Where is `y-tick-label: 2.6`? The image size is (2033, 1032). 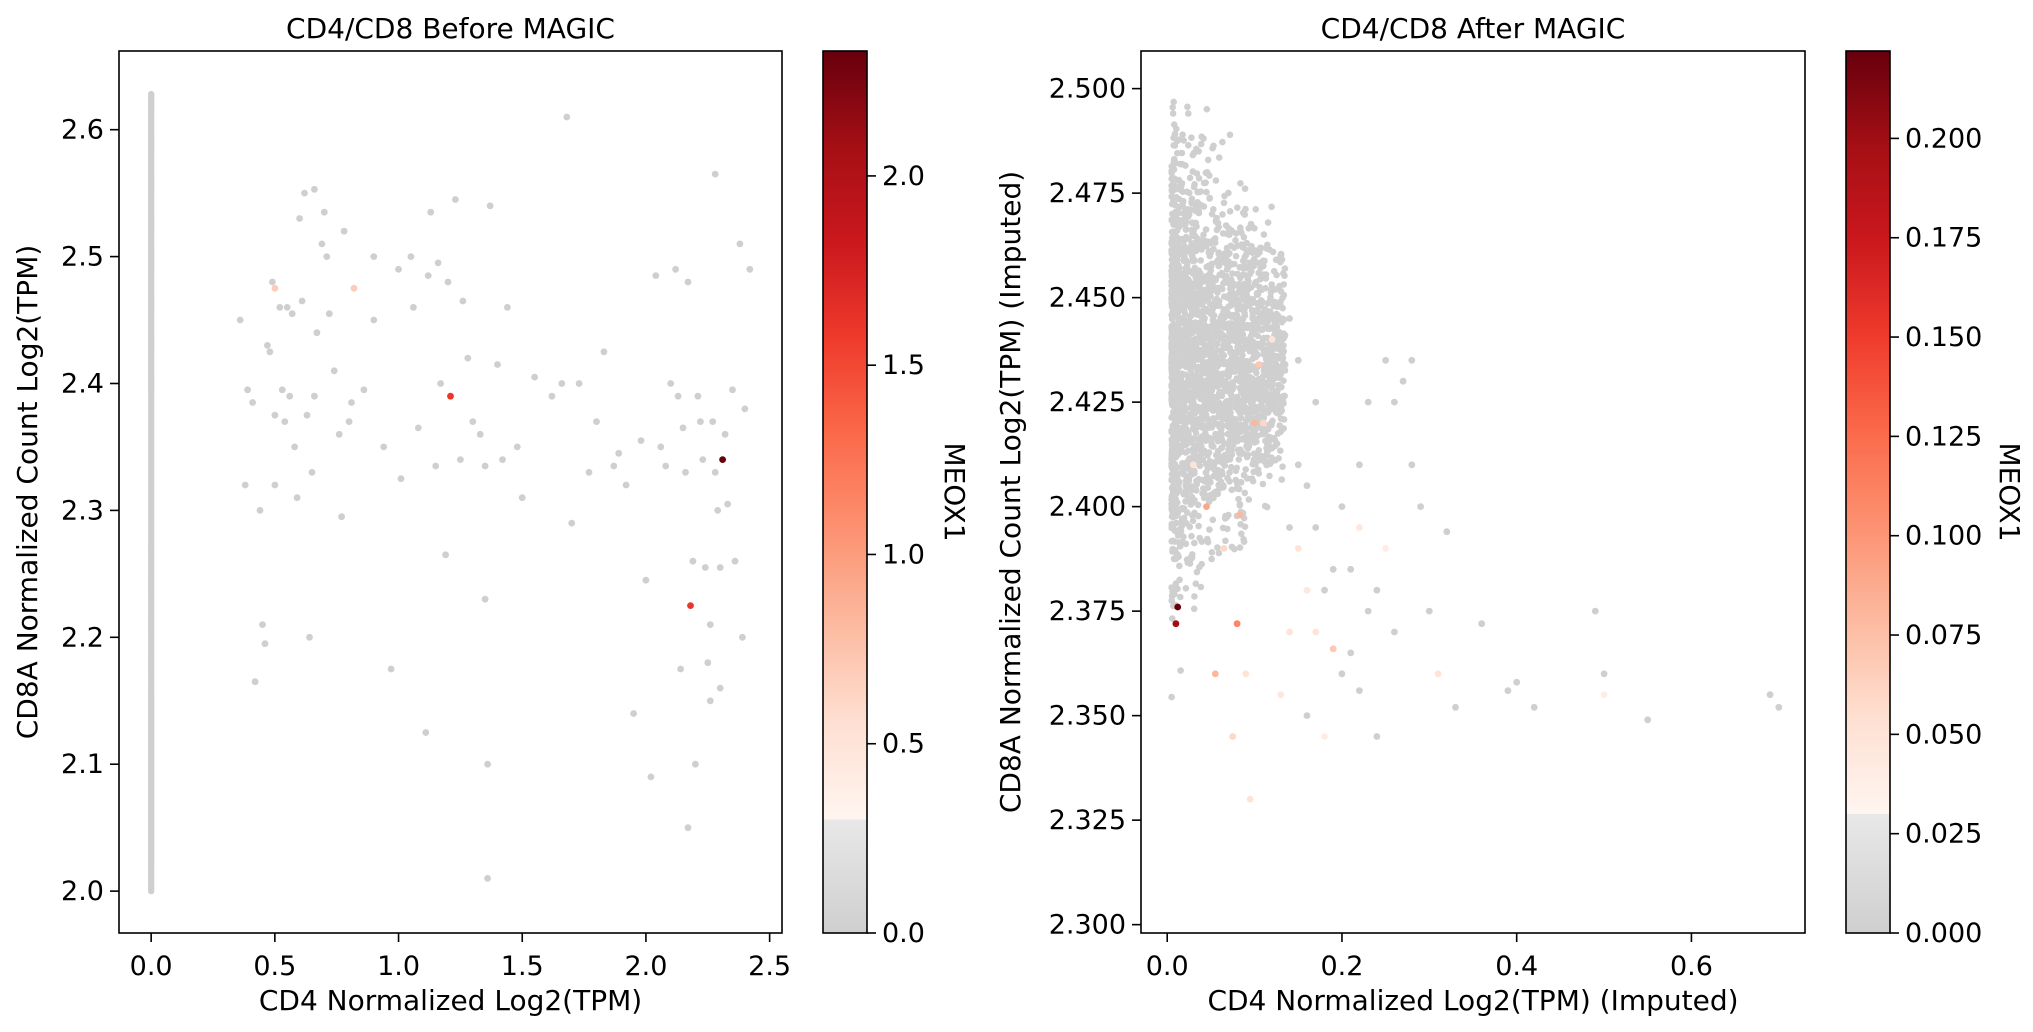 y-tick-label: 2.6 is located at coordinates (82, 130).